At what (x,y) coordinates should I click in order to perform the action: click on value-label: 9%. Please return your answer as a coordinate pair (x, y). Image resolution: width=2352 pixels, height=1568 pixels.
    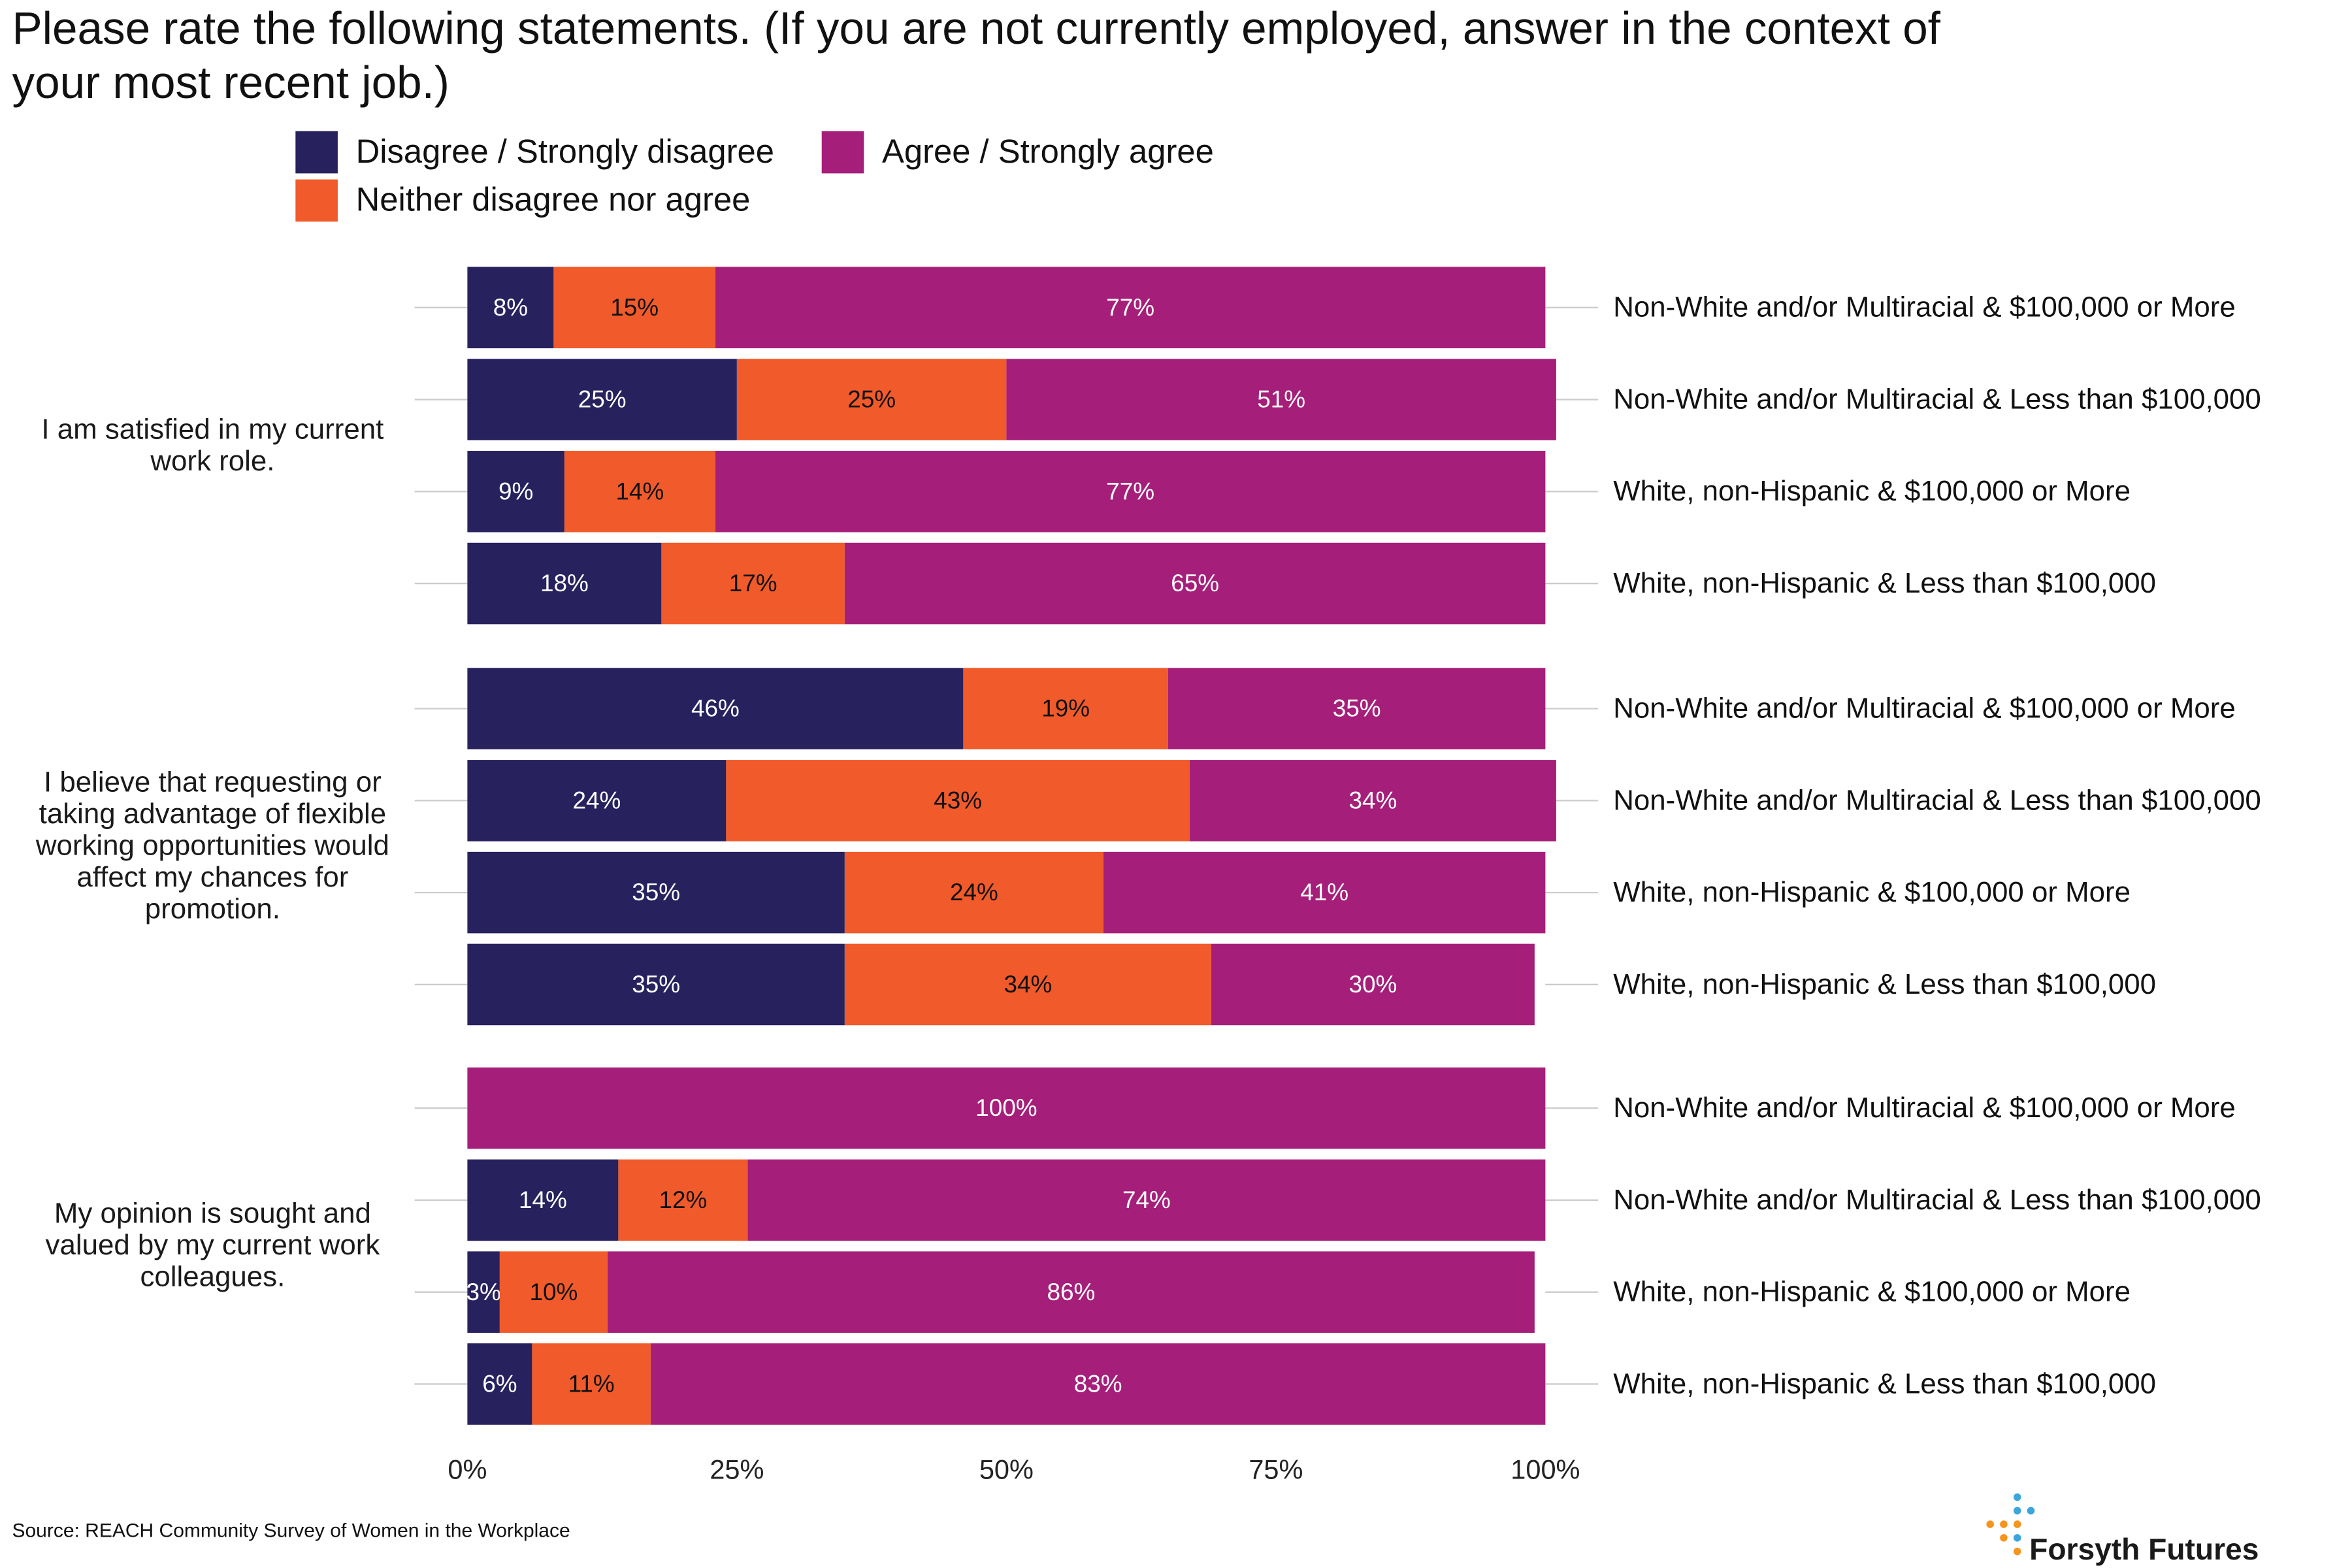
    Looking at the image, I should click on (515, 491).